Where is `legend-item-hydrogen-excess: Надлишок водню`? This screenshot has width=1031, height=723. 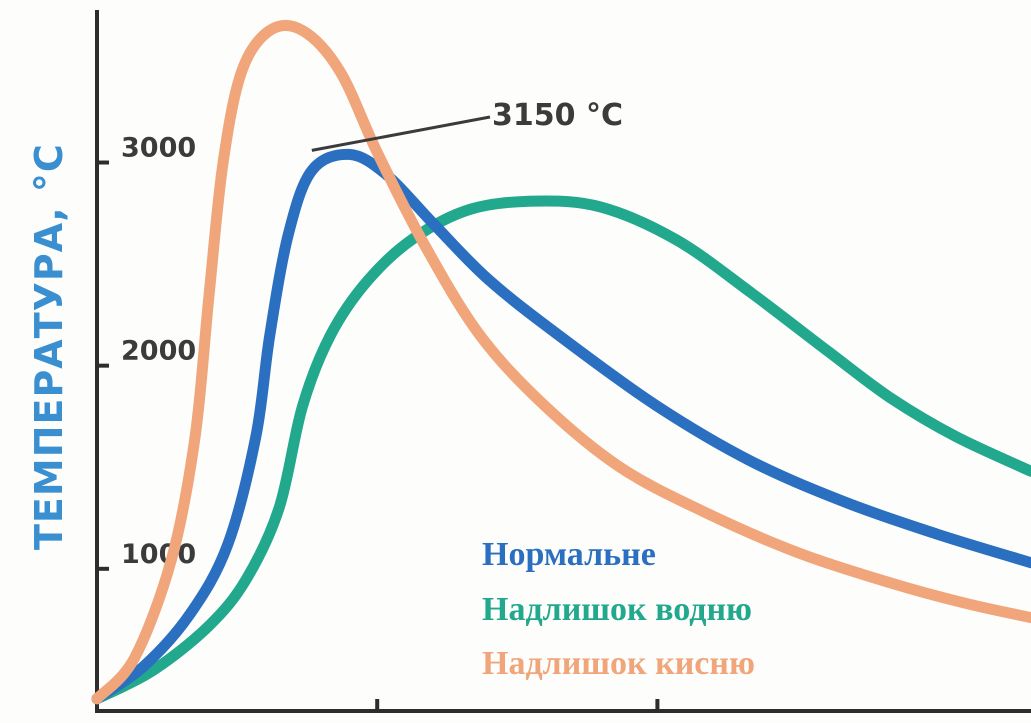
legend-item-hydrogen-excess: Надлишок водню is located at coordinates (617, 609).